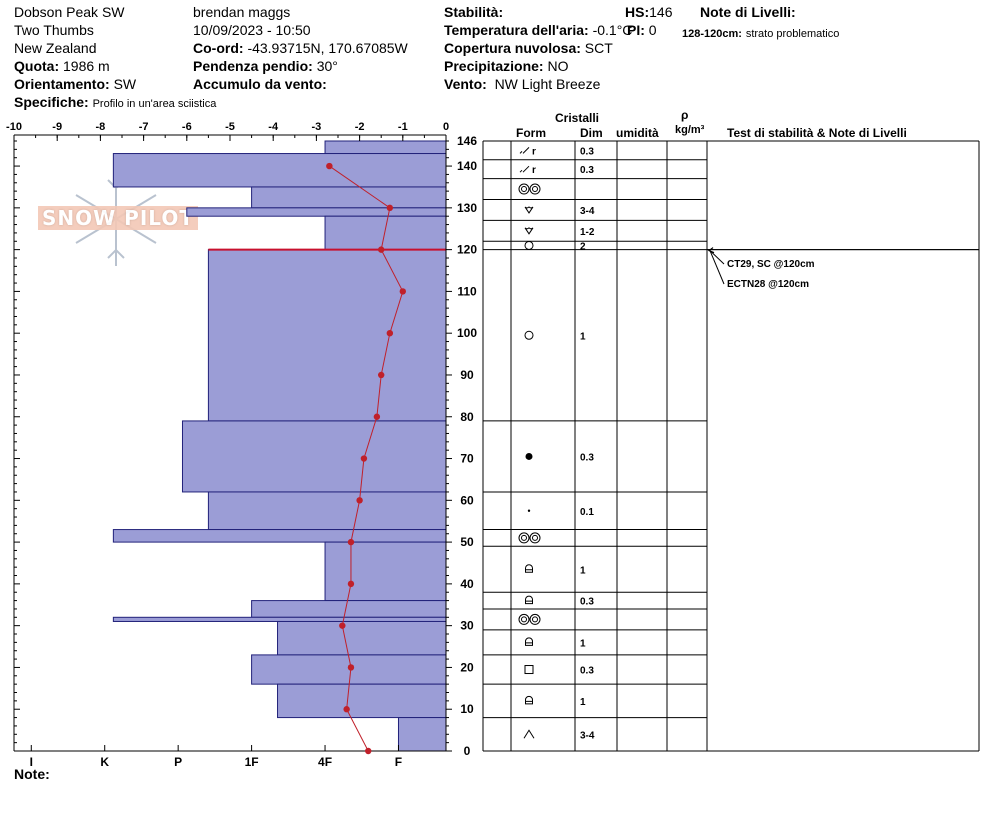 The width and height of the screenshot is (994, 840). Describe the element at coordinates (711, 250) in the screenshot. I see `arrowhead-icon` at that location.